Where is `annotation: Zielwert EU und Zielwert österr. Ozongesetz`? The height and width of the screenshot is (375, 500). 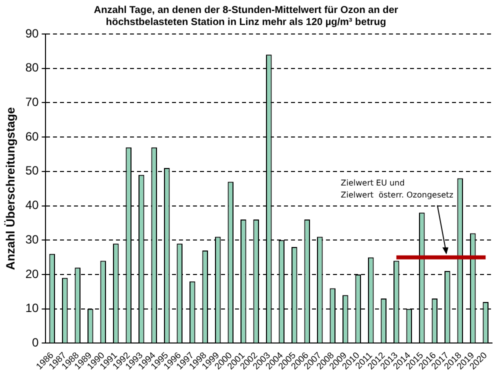 annotation: Zielwert EU und Zielwert österr. Ozongesetz is located at coordinates (397, 189).